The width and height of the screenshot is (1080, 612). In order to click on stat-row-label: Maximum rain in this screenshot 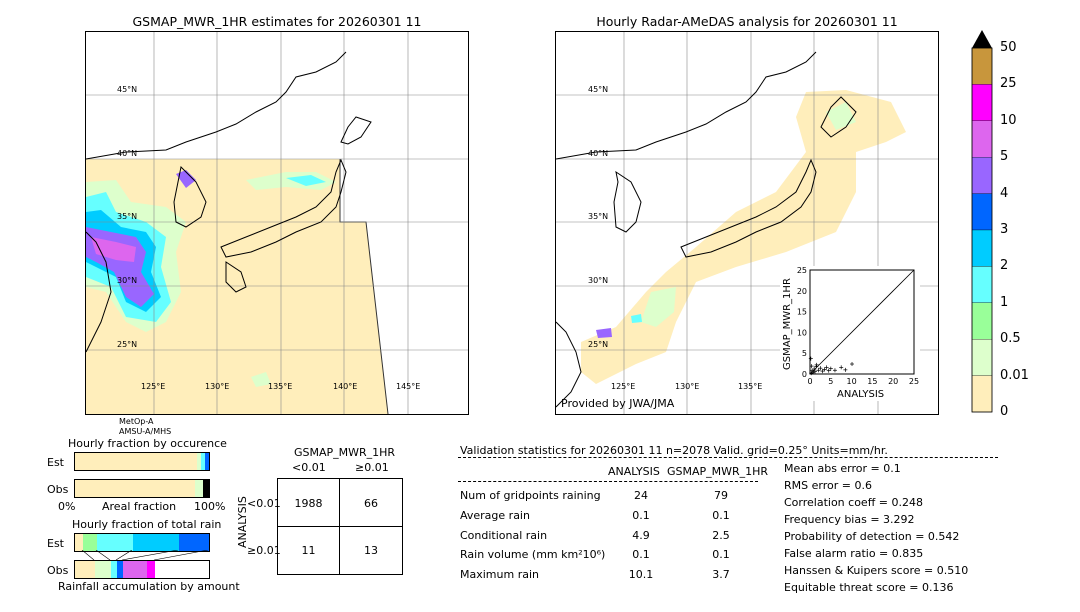, I will do `click(499, 574)`.